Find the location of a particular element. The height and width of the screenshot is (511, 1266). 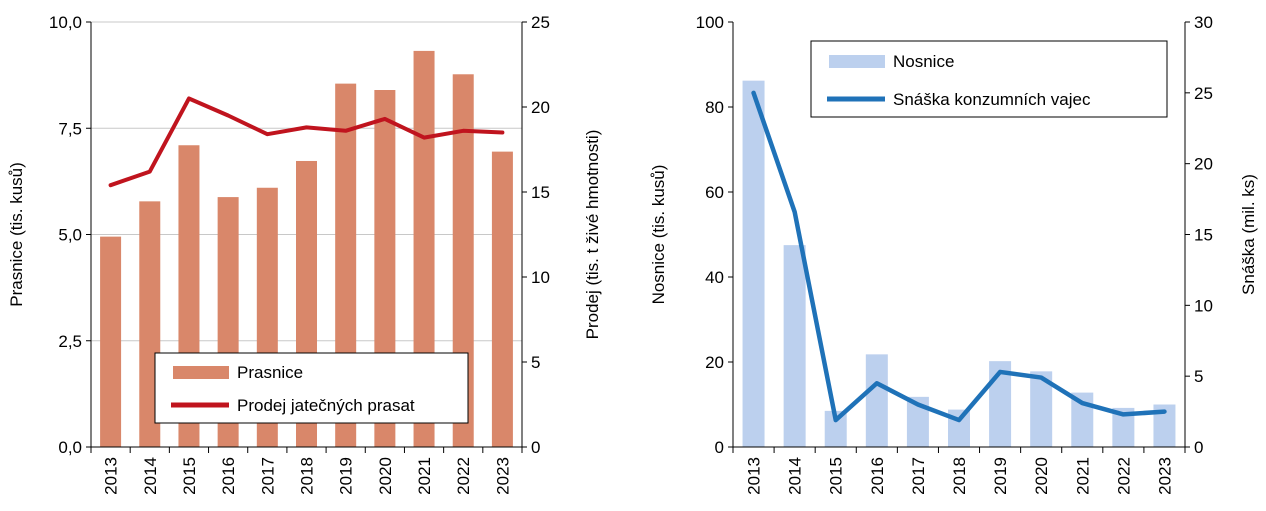

legend-label-bar: Nosnice is located at coordinates (923, 61).